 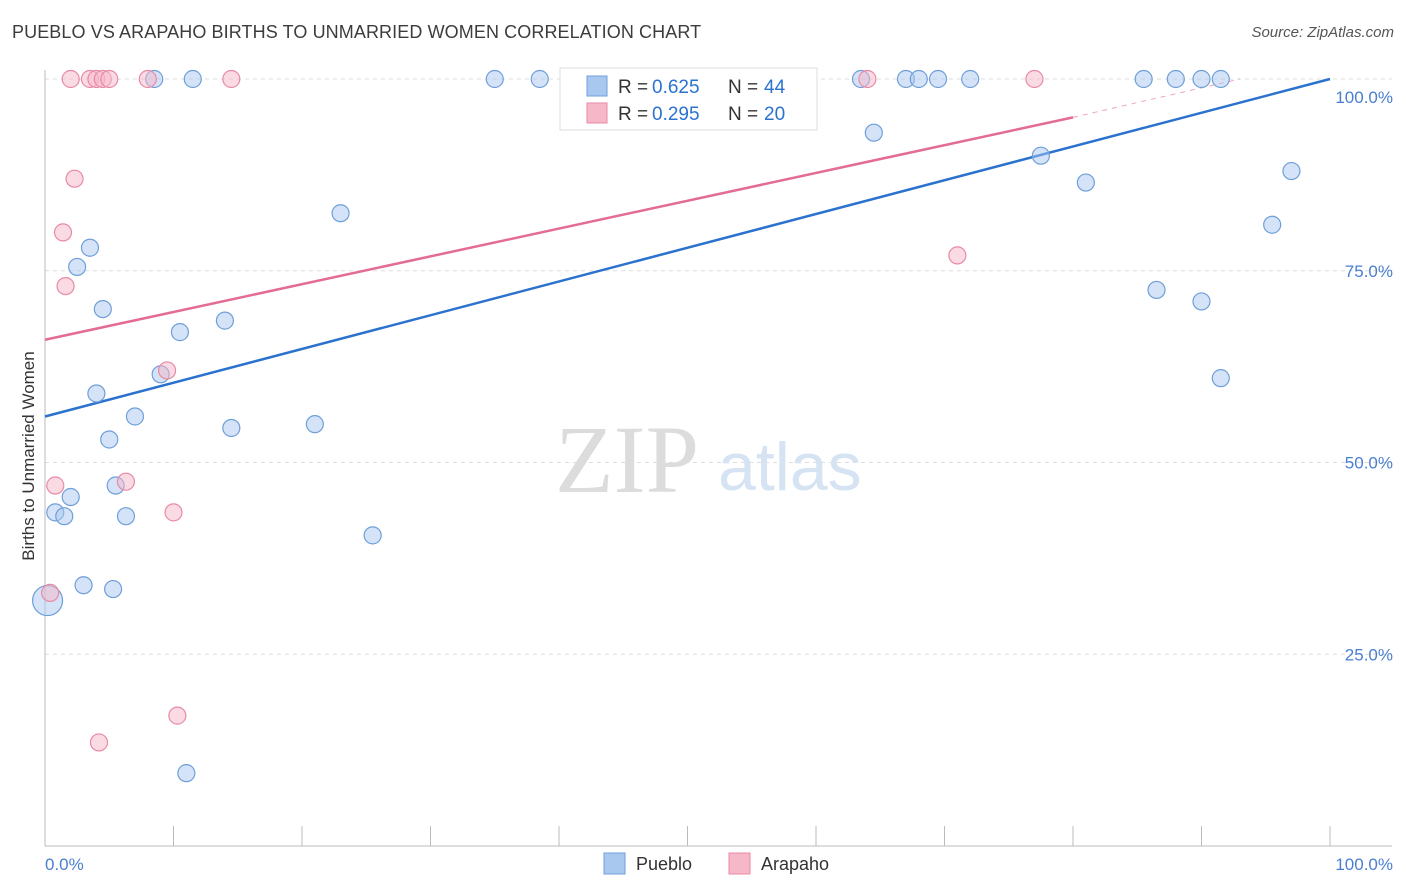 I want to click on trend-extension-arapaho, so click(x=1156, y=98).